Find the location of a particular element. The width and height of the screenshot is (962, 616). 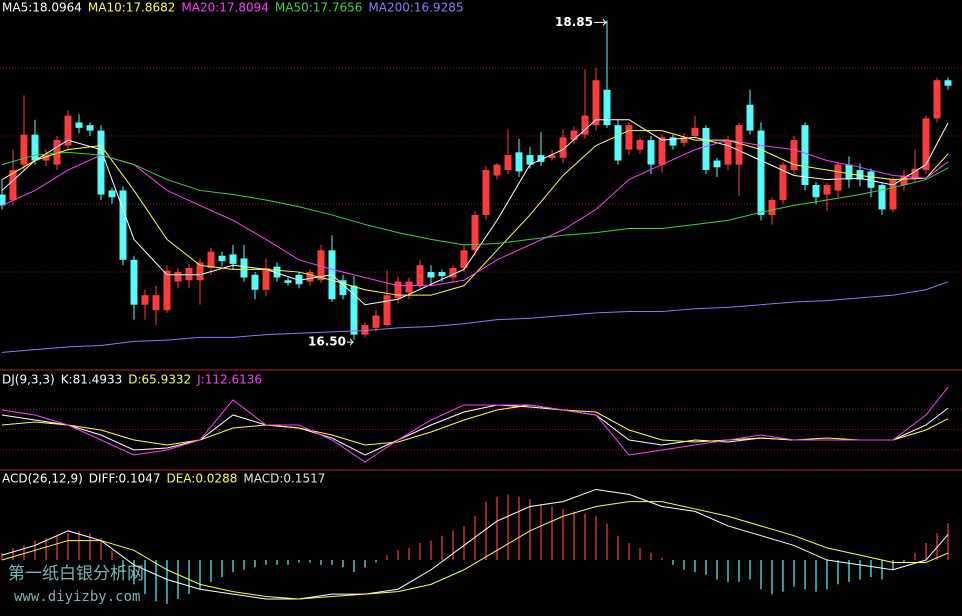

watermark-name: 第一纸白银分析网 is located at coordinates (76, 574).